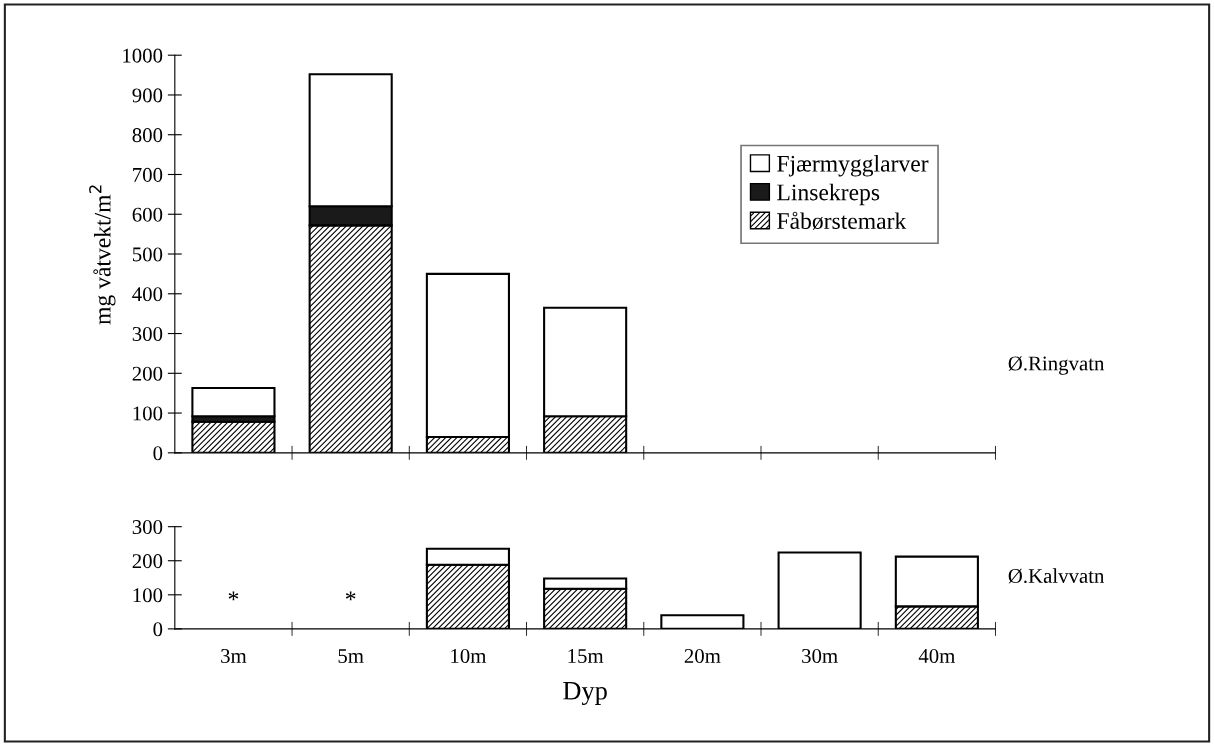 The image size is (1214, 746). Describe the element at coordinates (585, 694) in the screenshot. I see `x-axis-title: Dyp` at that location.